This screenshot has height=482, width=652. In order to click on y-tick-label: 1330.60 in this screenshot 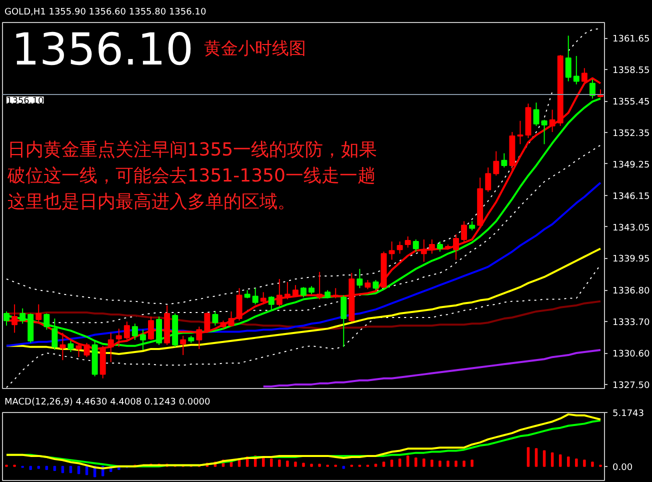, I will do `click(631, 355)`.